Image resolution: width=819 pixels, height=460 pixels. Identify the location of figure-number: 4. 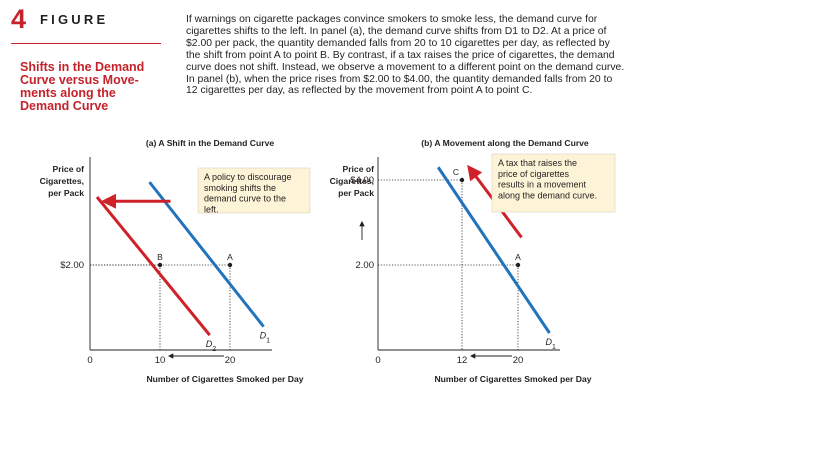
(19, 19).